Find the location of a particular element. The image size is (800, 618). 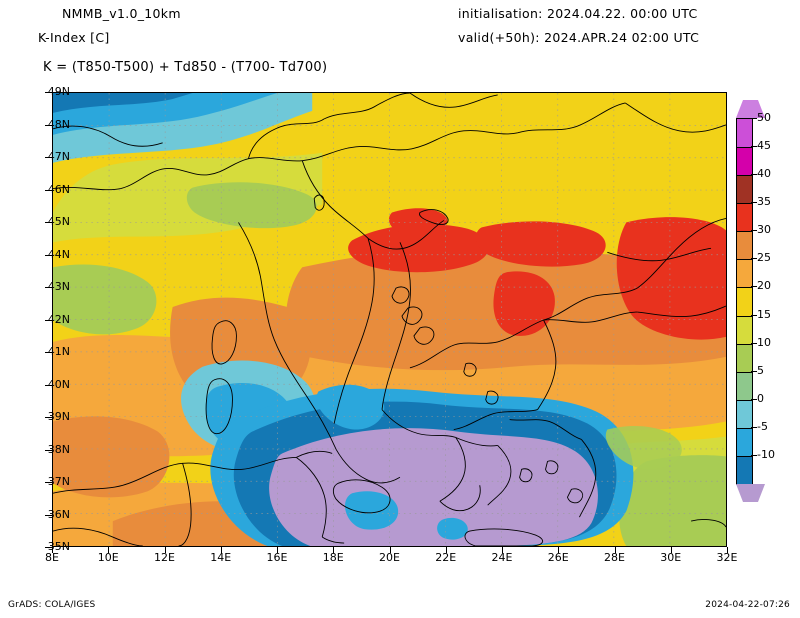

colorbar is located at coordinates (744, 301).